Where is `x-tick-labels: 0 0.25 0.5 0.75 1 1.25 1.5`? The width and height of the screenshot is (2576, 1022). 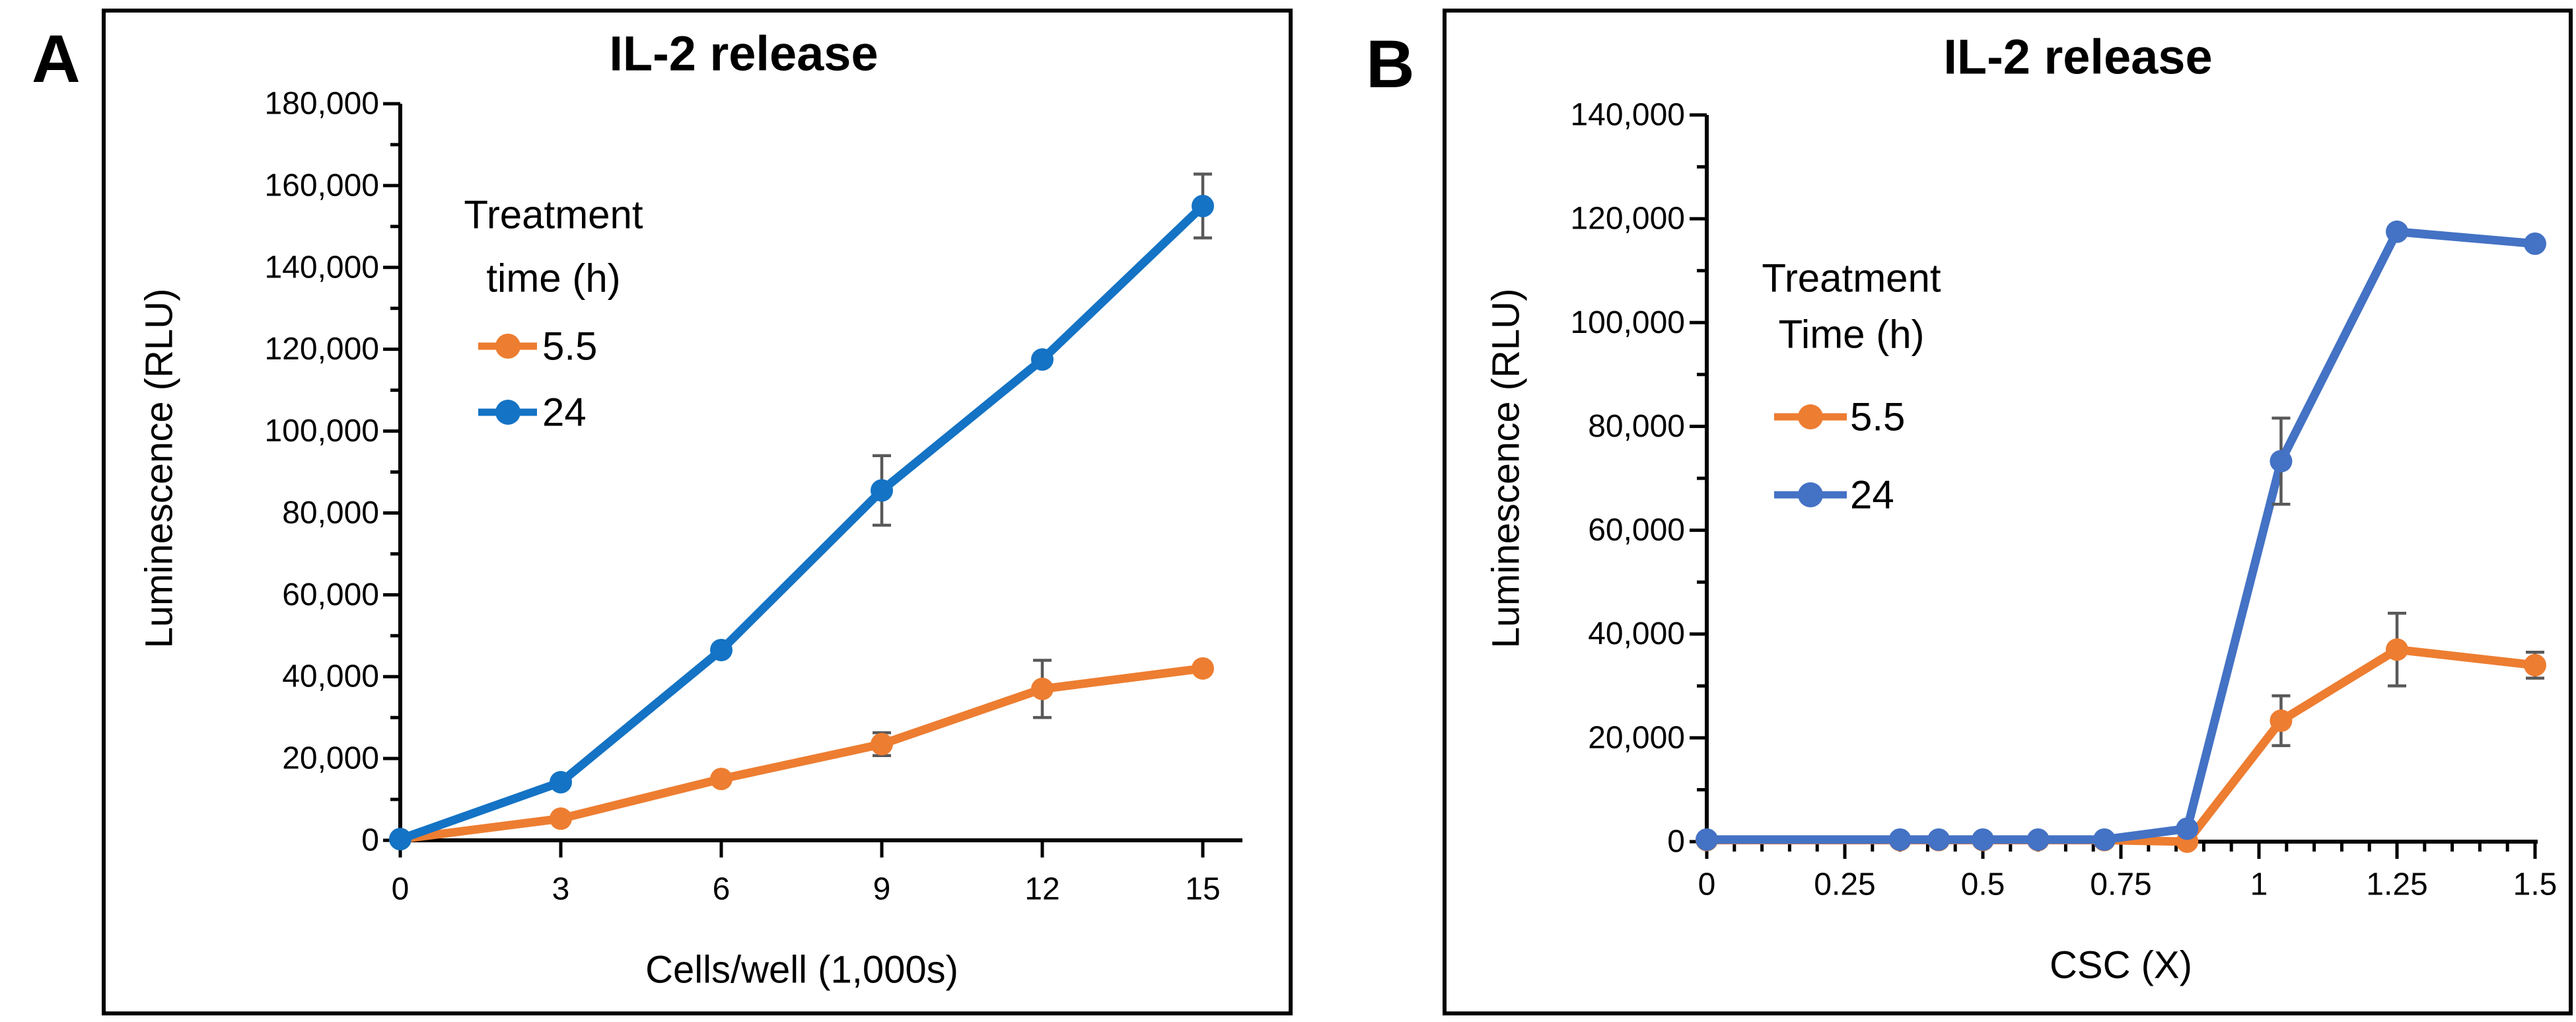 x-tick-labels: 0 0.25 0.5 0.75 1 1.25 1.5 is located at coordinates (2128, 885).